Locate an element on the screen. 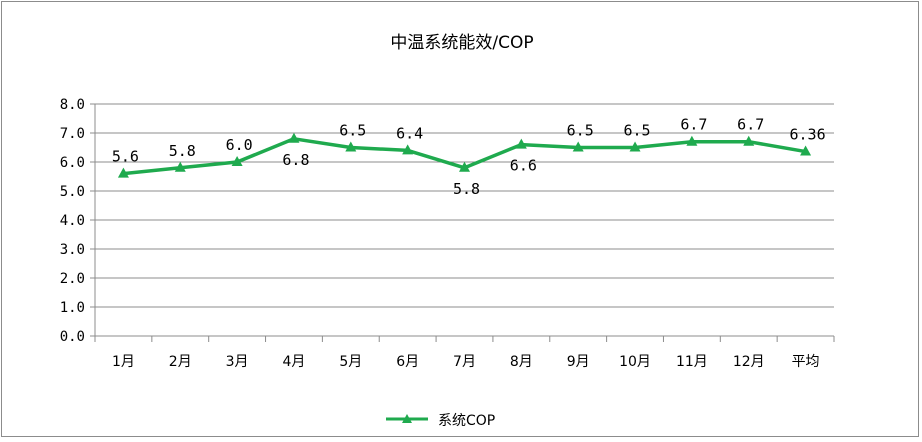  legend-swatch-marker is located at coordinates (407, 418).